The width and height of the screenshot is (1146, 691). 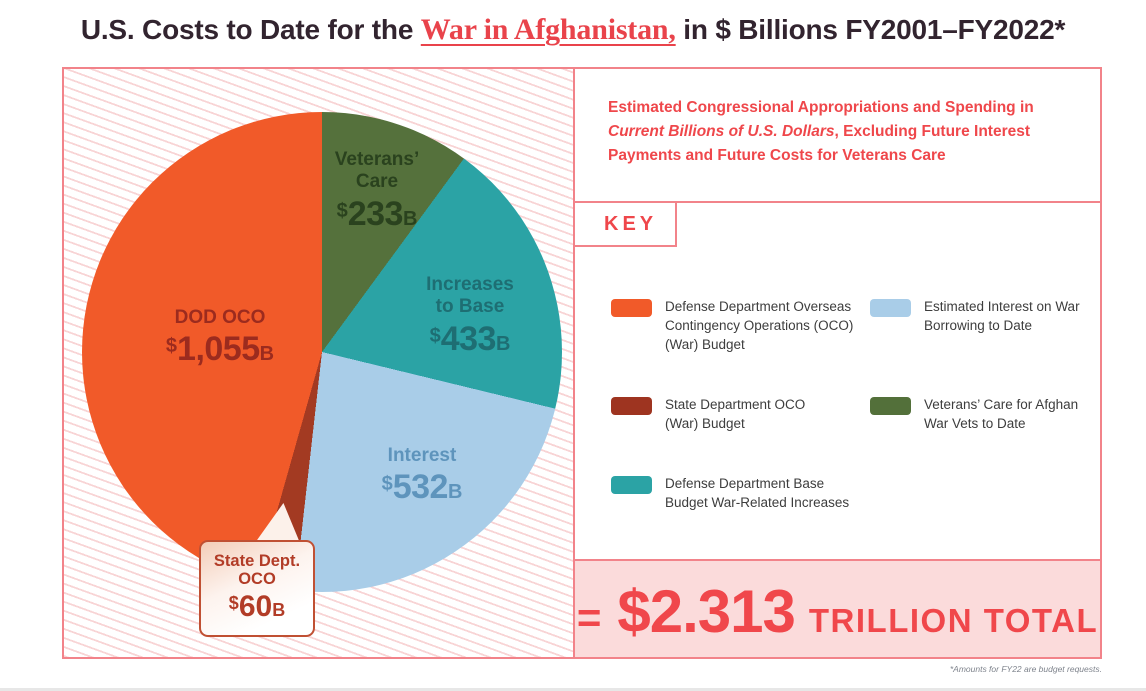 I want to click on pie-label-interest: Interest $532B, so click(x=422, y=475).